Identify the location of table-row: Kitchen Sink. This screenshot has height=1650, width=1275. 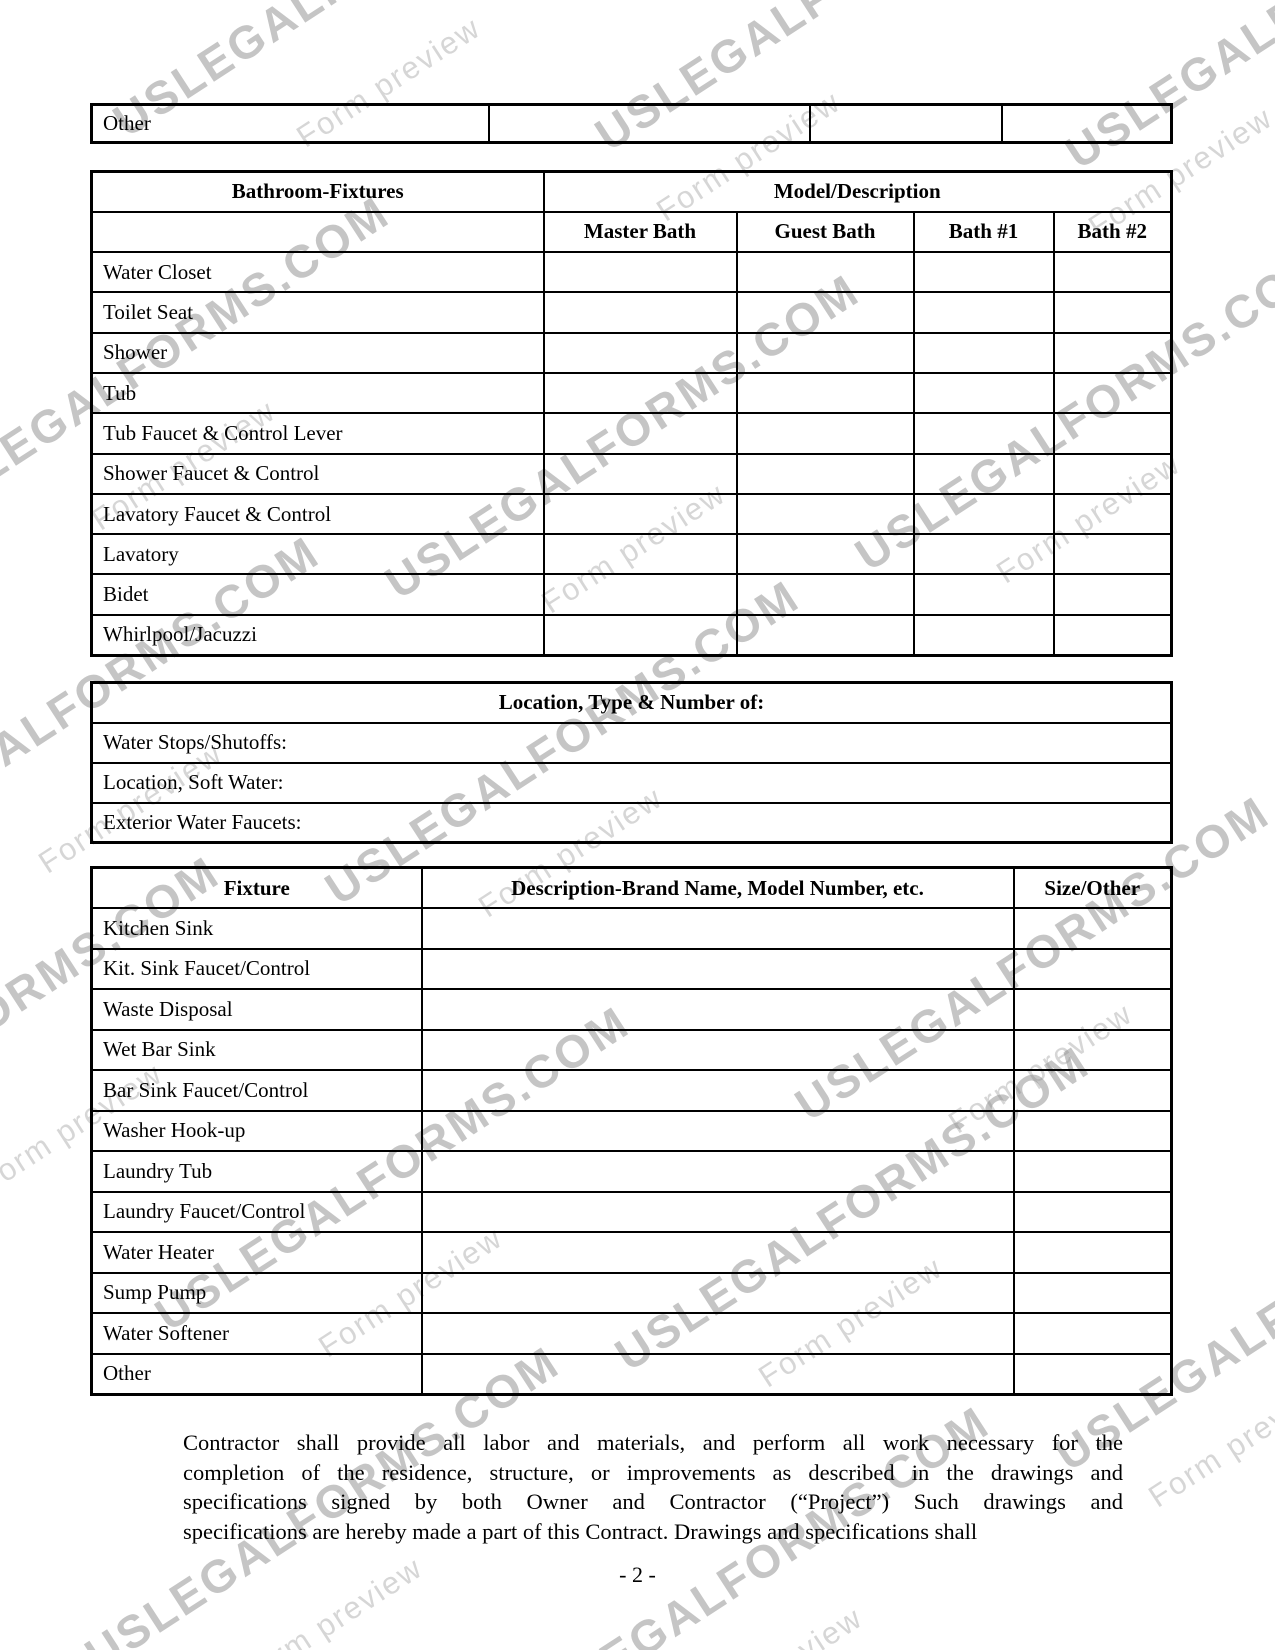
(631, 928).